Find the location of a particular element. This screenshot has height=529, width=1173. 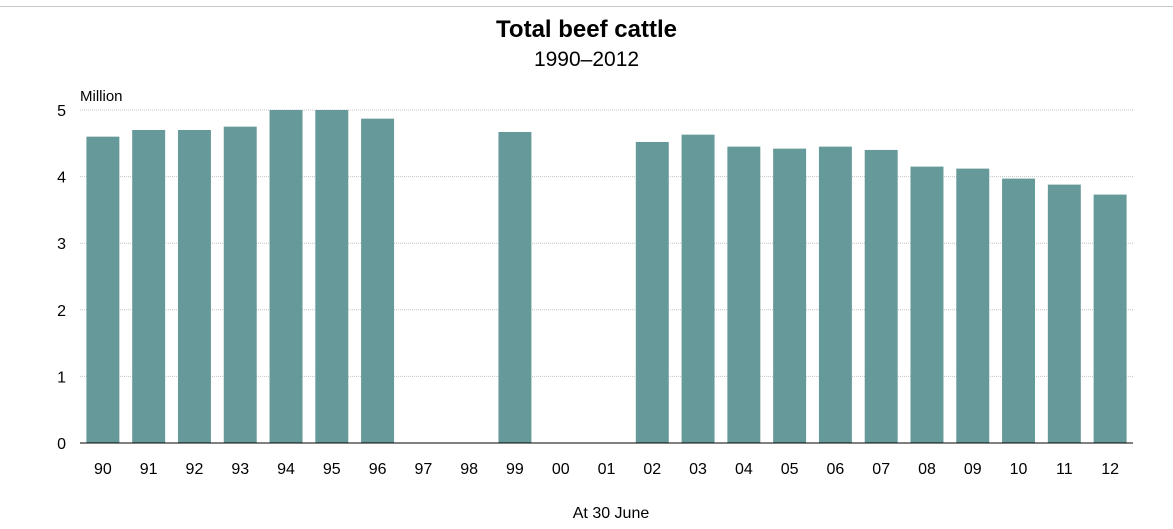

x-tick-label: 01 is located at coordinates (607, 469).